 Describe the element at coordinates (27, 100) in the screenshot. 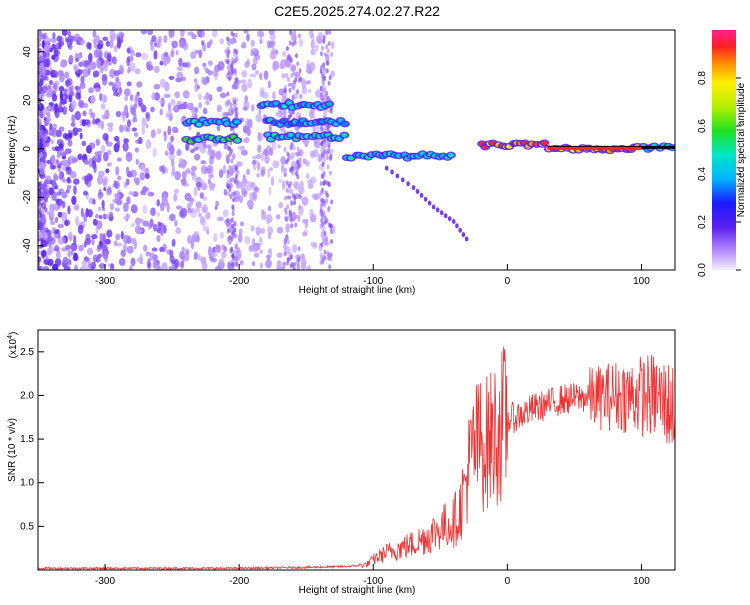

I see `y-tick-label: 20` at that location.